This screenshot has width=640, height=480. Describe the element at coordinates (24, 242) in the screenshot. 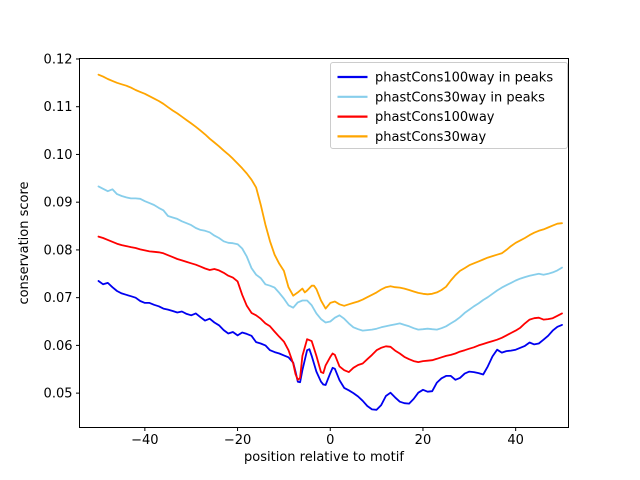

I see `y-axis-label: conservation score` at that location.